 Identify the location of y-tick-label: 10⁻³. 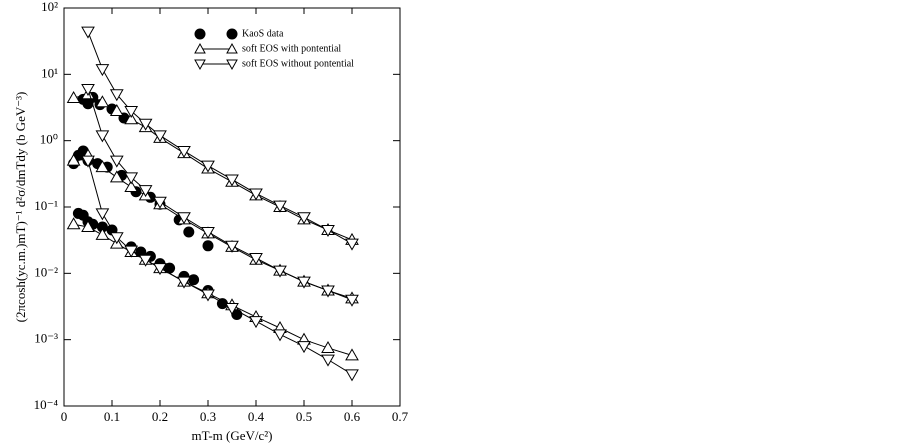
(46, 338).